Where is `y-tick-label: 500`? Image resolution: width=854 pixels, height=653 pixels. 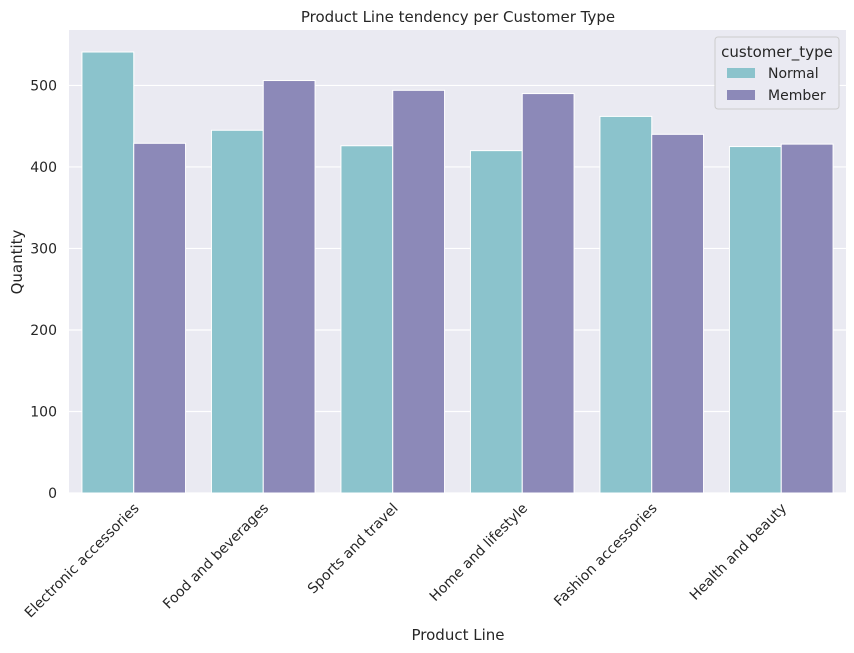 y-tick-label: 500 is located at coordinates (43, 86).